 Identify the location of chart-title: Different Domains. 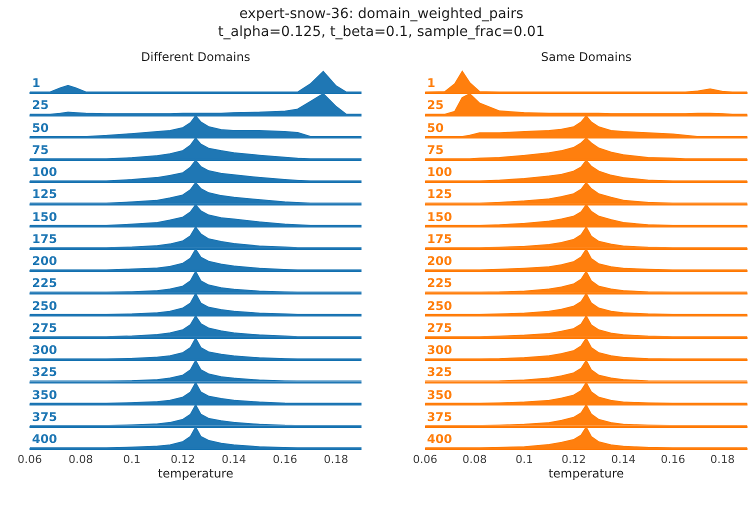
(195, 57).